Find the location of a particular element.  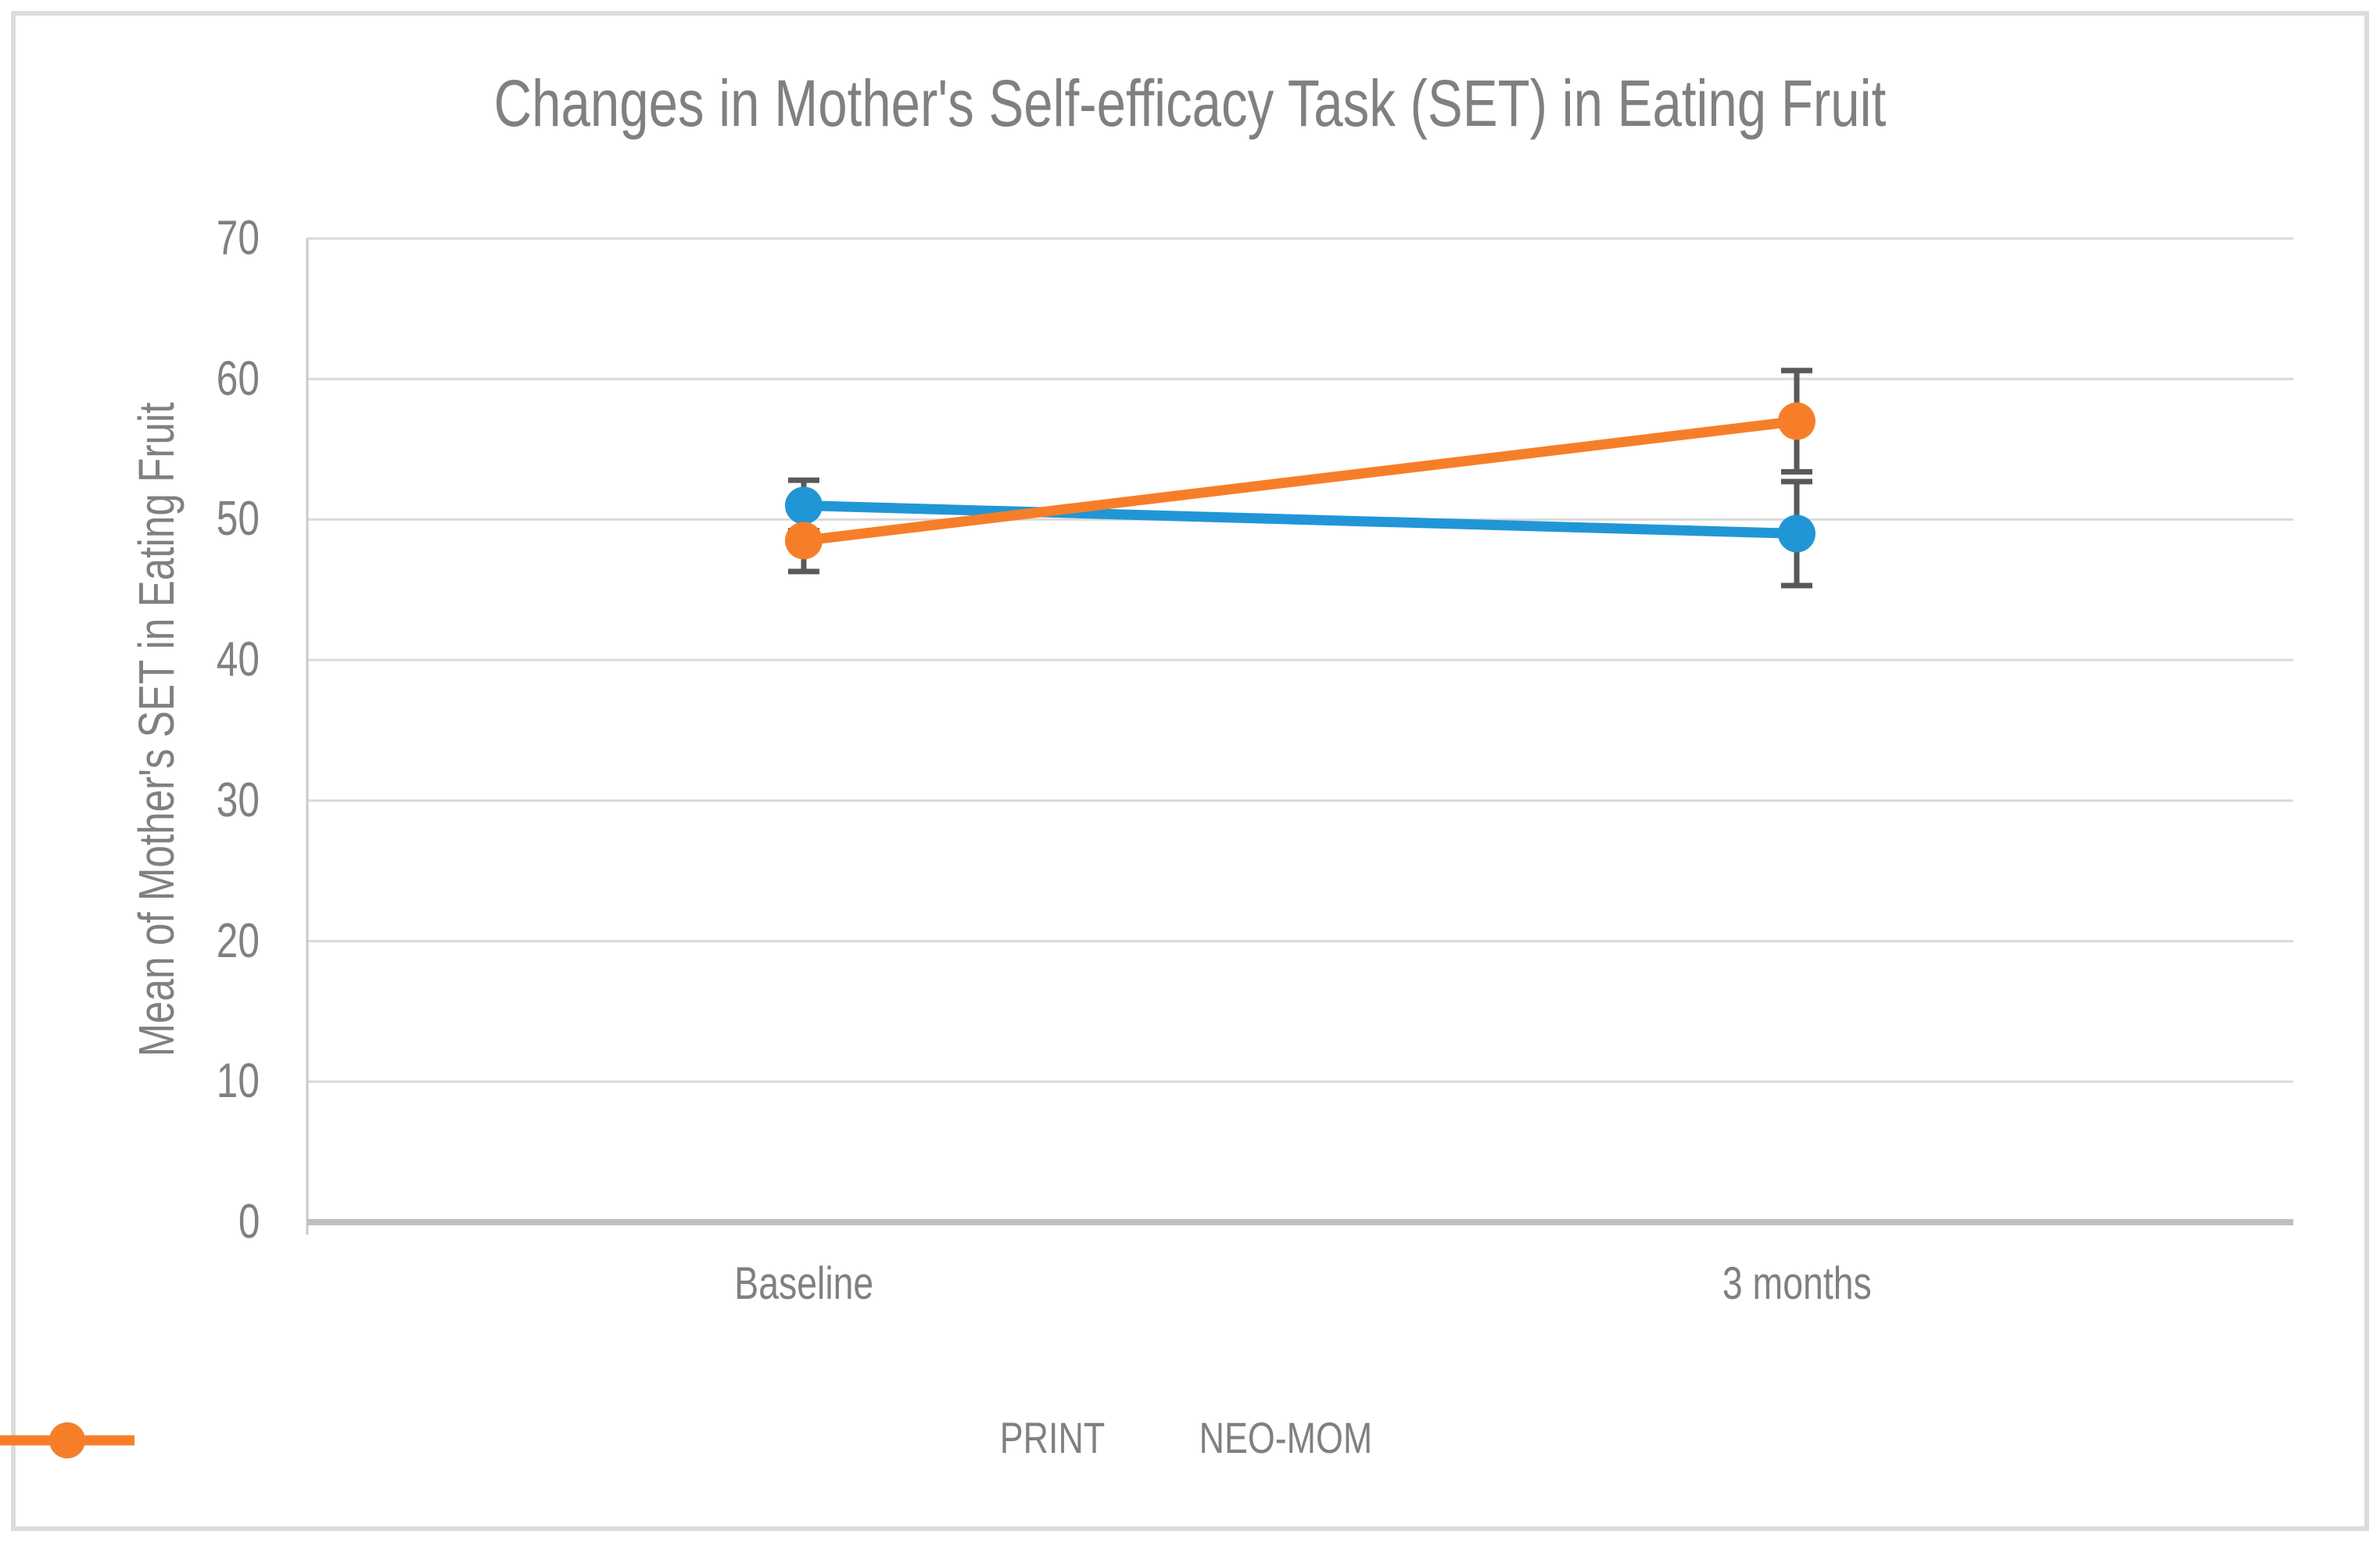

y-tick-text: 60 is located at coordinates (238, 378).